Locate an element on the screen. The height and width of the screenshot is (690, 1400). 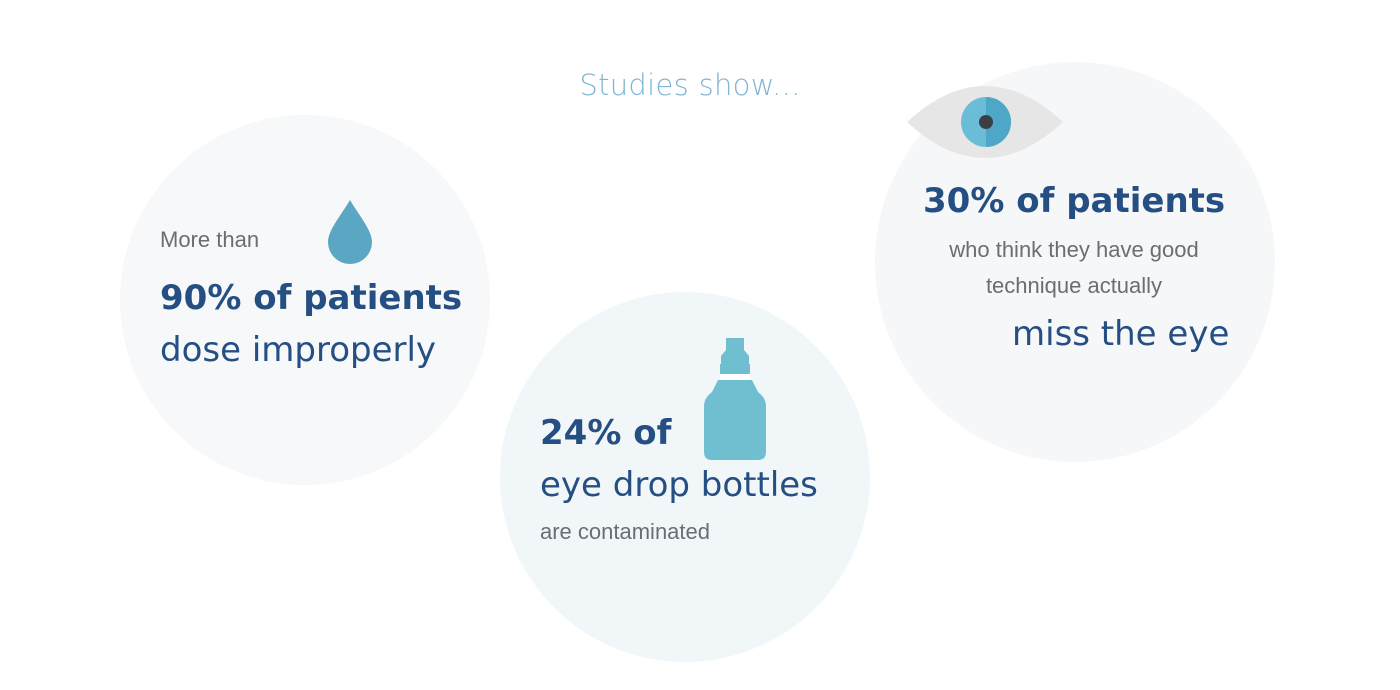
stat-description-contamination: eye drop bottles is located at coordinates (679, 485).